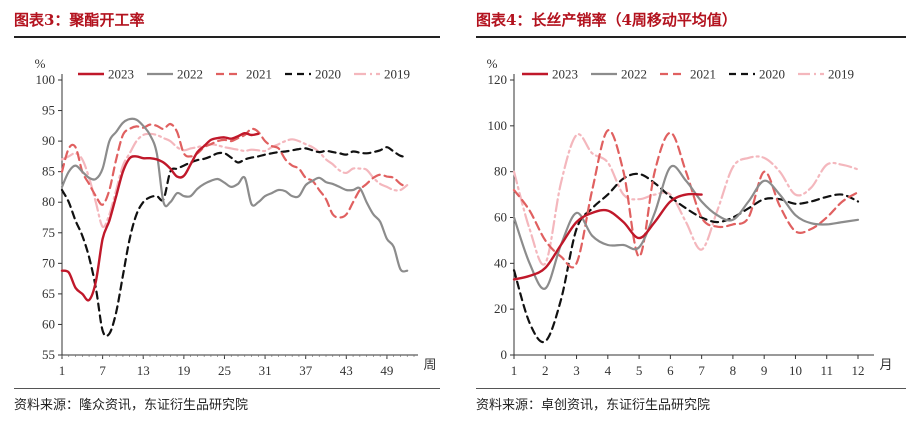 Image resolution: width=912 pixels, height=423 pixels. I want to click on x-tick-label: 8, so click(733, 370).